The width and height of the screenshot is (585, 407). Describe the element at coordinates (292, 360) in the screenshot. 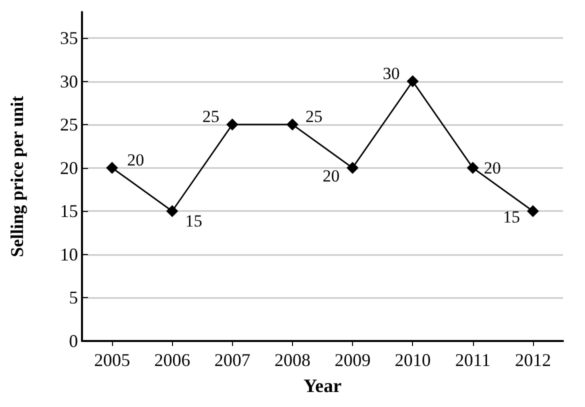

I see `x-tick-label: 2008` at that location.